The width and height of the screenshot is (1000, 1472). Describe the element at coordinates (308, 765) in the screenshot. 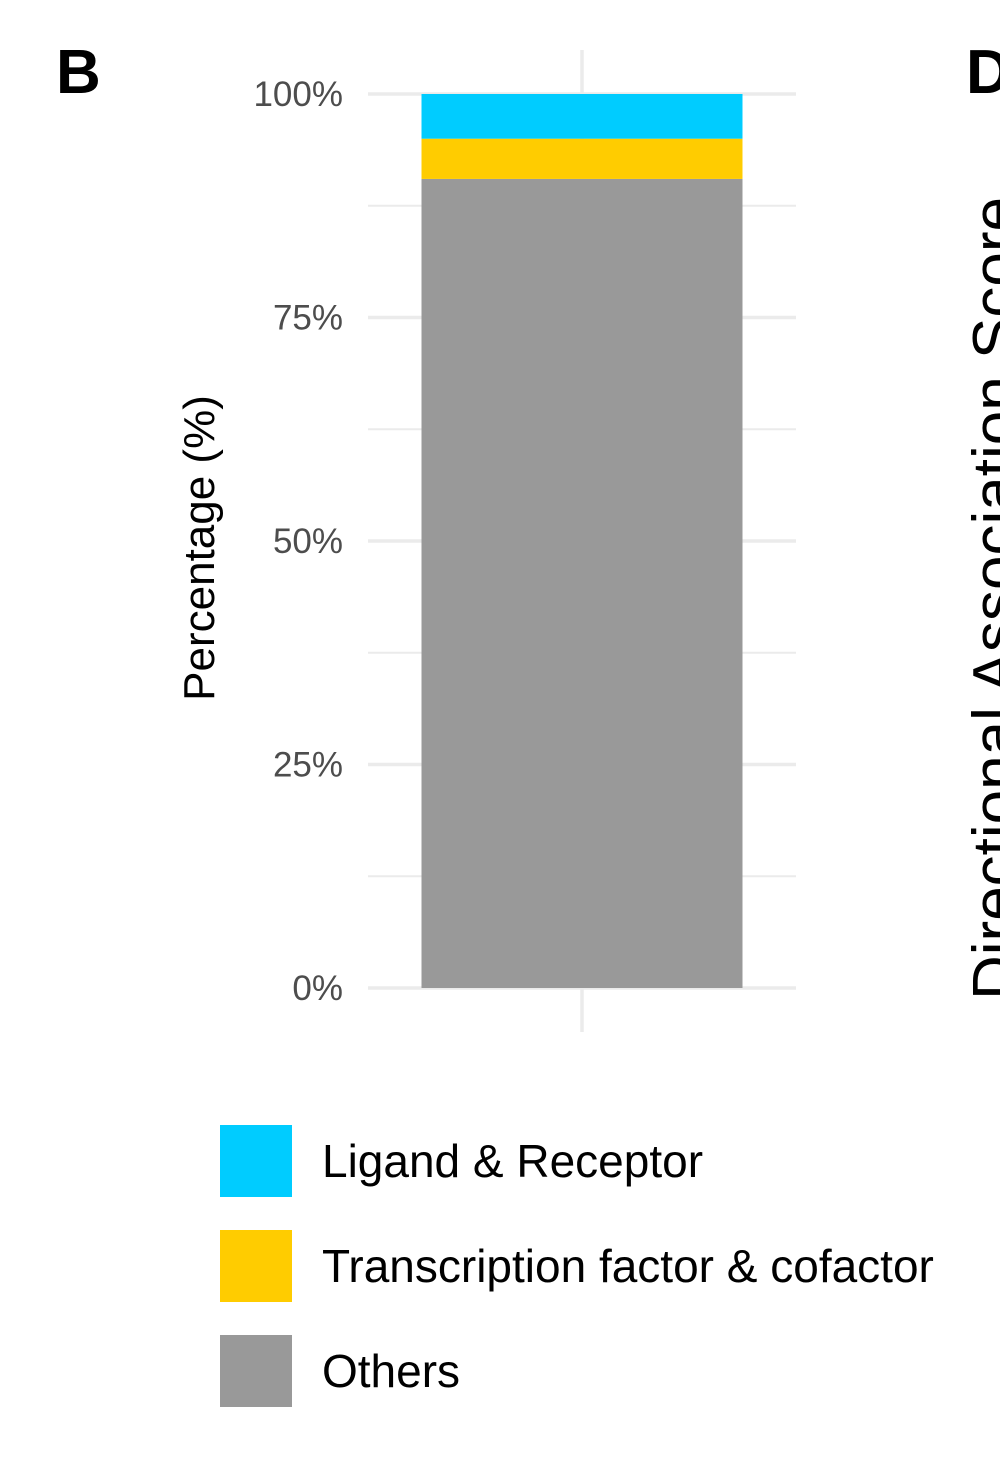

I see `y-tick-label: 25%` at that location.